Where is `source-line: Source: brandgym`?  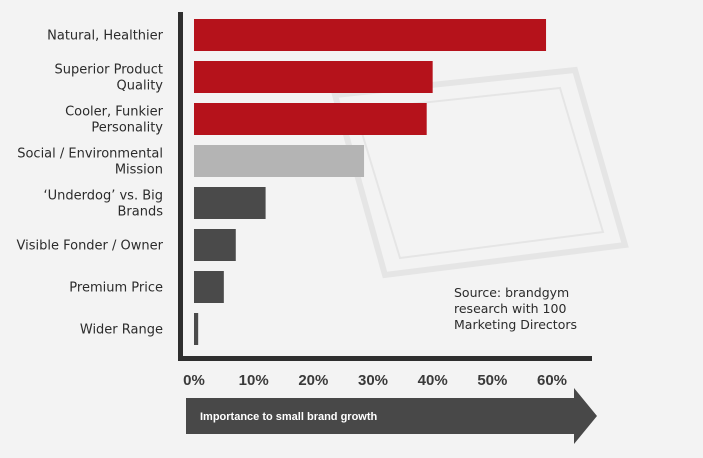 source-line: Source: brandgym is located at coordinates (511, 292).